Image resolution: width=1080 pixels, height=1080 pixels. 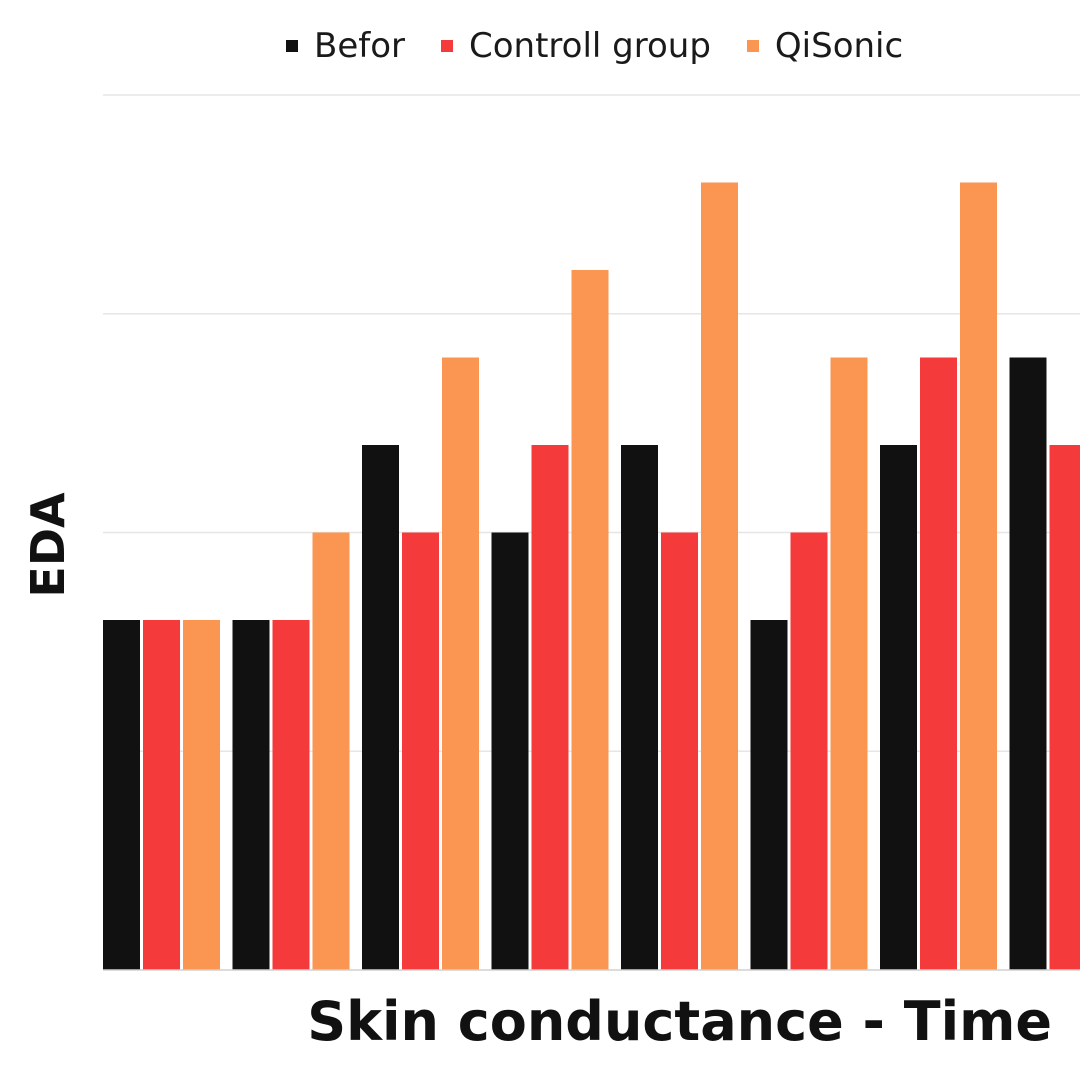 I want to click on legend-swatch-controll-group, so click(x=447, y=46).